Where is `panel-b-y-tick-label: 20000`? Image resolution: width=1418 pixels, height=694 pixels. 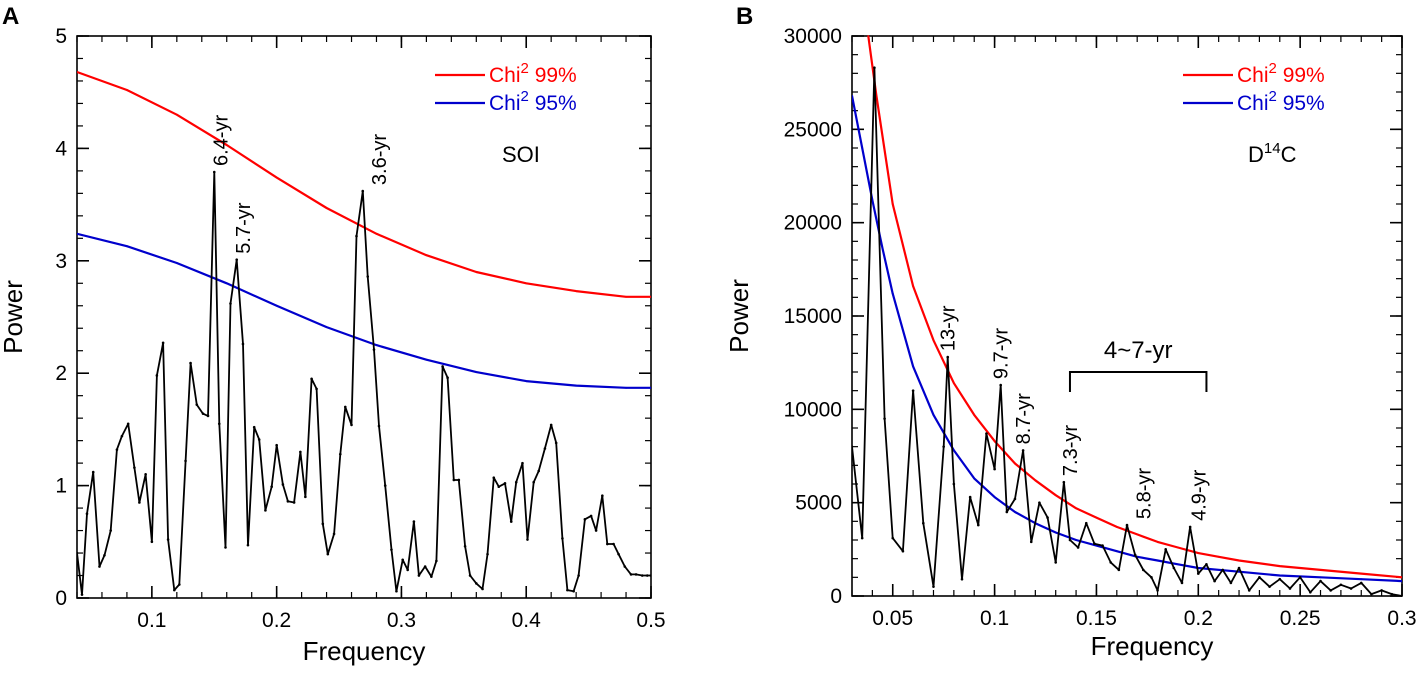 panel-b-y-tick-label: 20000 is located at coordinates (813, 223).